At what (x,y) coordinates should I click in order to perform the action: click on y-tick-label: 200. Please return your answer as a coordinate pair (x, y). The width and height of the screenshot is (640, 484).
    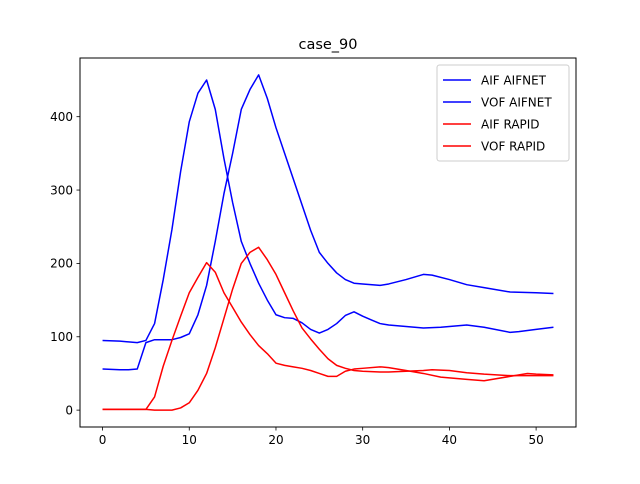
    Looking at the image, I should click on (61, 264).